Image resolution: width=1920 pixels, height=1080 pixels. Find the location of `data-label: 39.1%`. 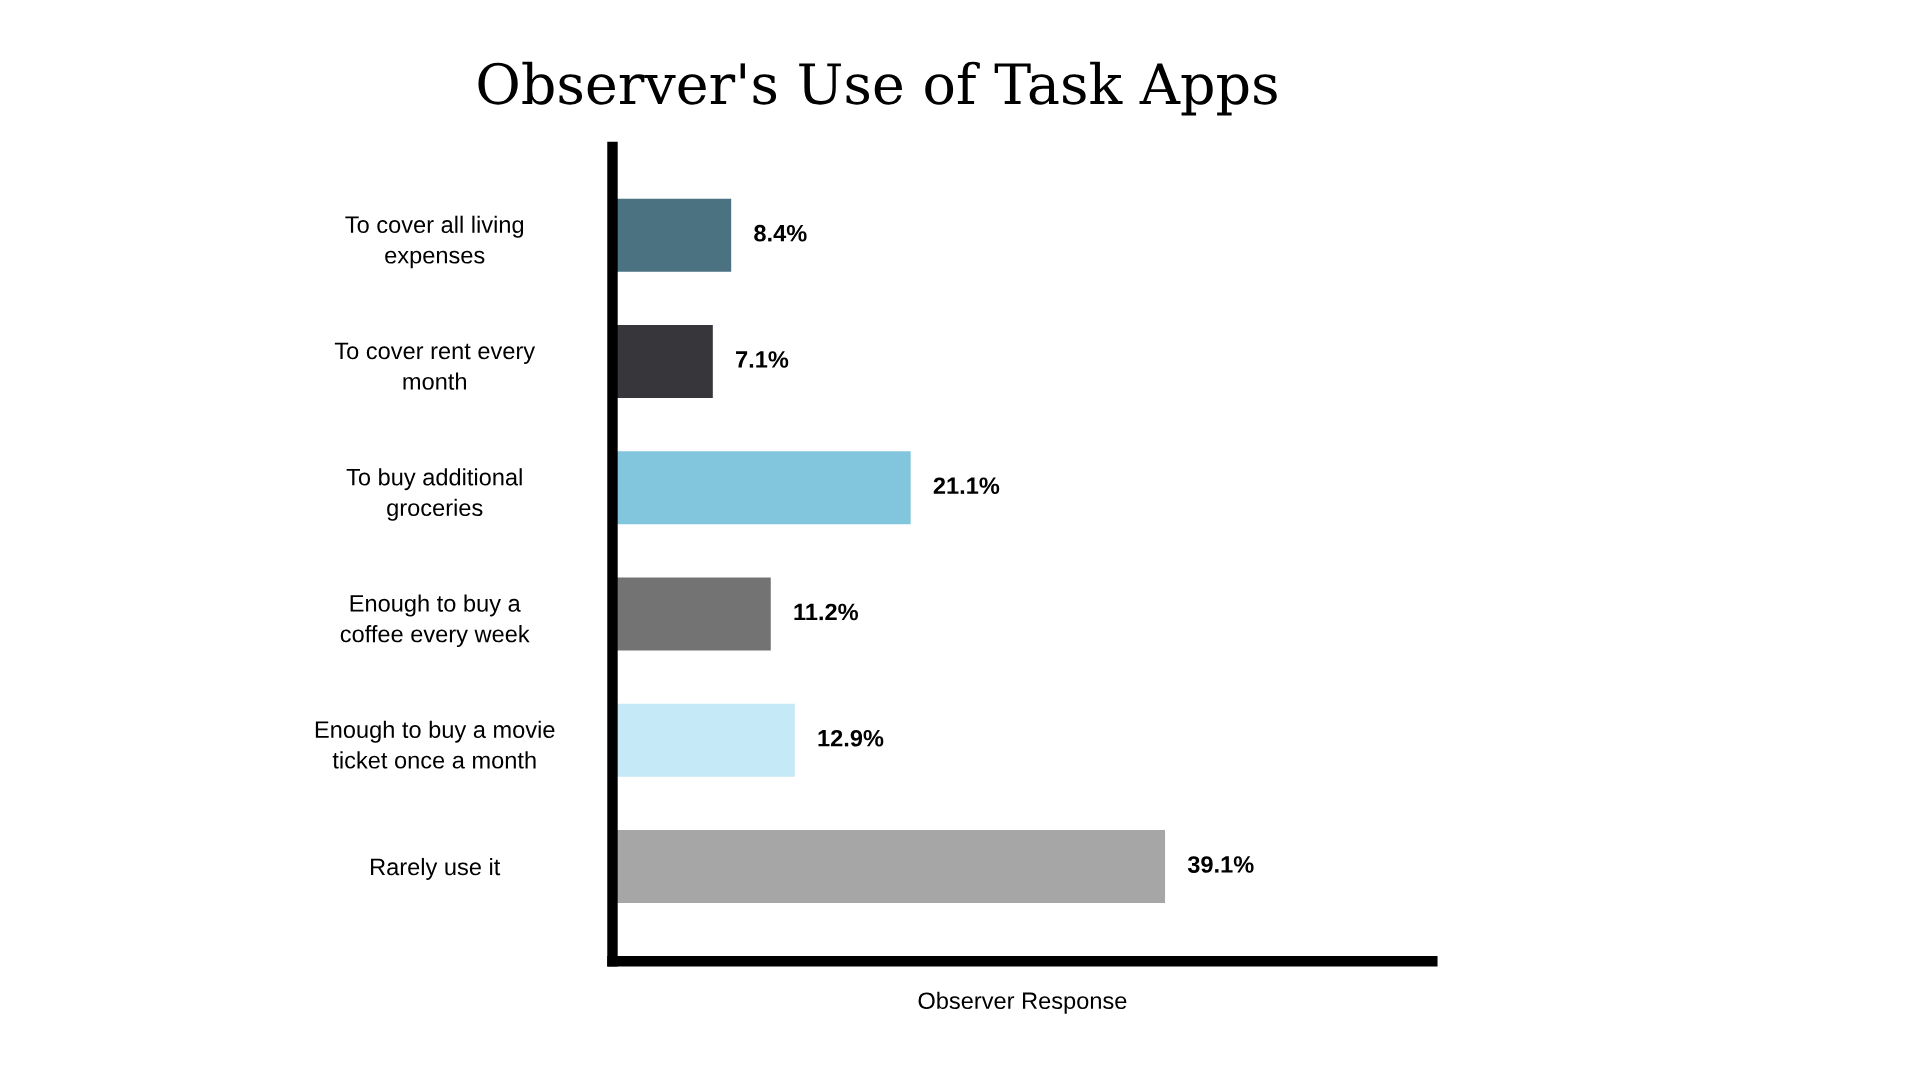

data-label: 39.1% is located at coordinates (1220, 864).